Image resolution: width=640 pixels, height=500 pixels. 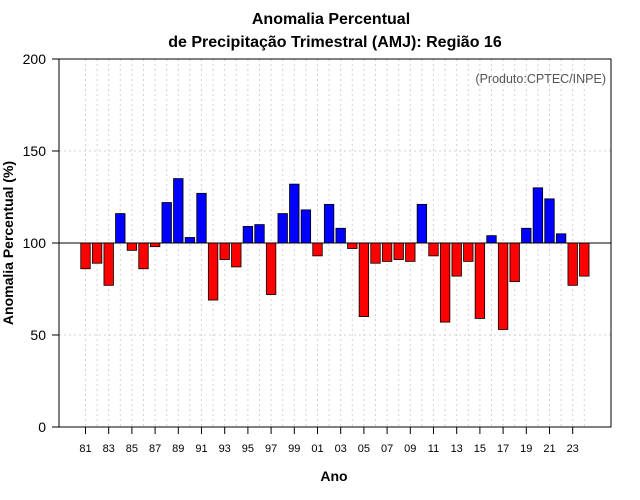 What do you see at coordinates (248, 449) in the screenshot?
I see `x-tick-label: 95` at bounding box center [248, 449].